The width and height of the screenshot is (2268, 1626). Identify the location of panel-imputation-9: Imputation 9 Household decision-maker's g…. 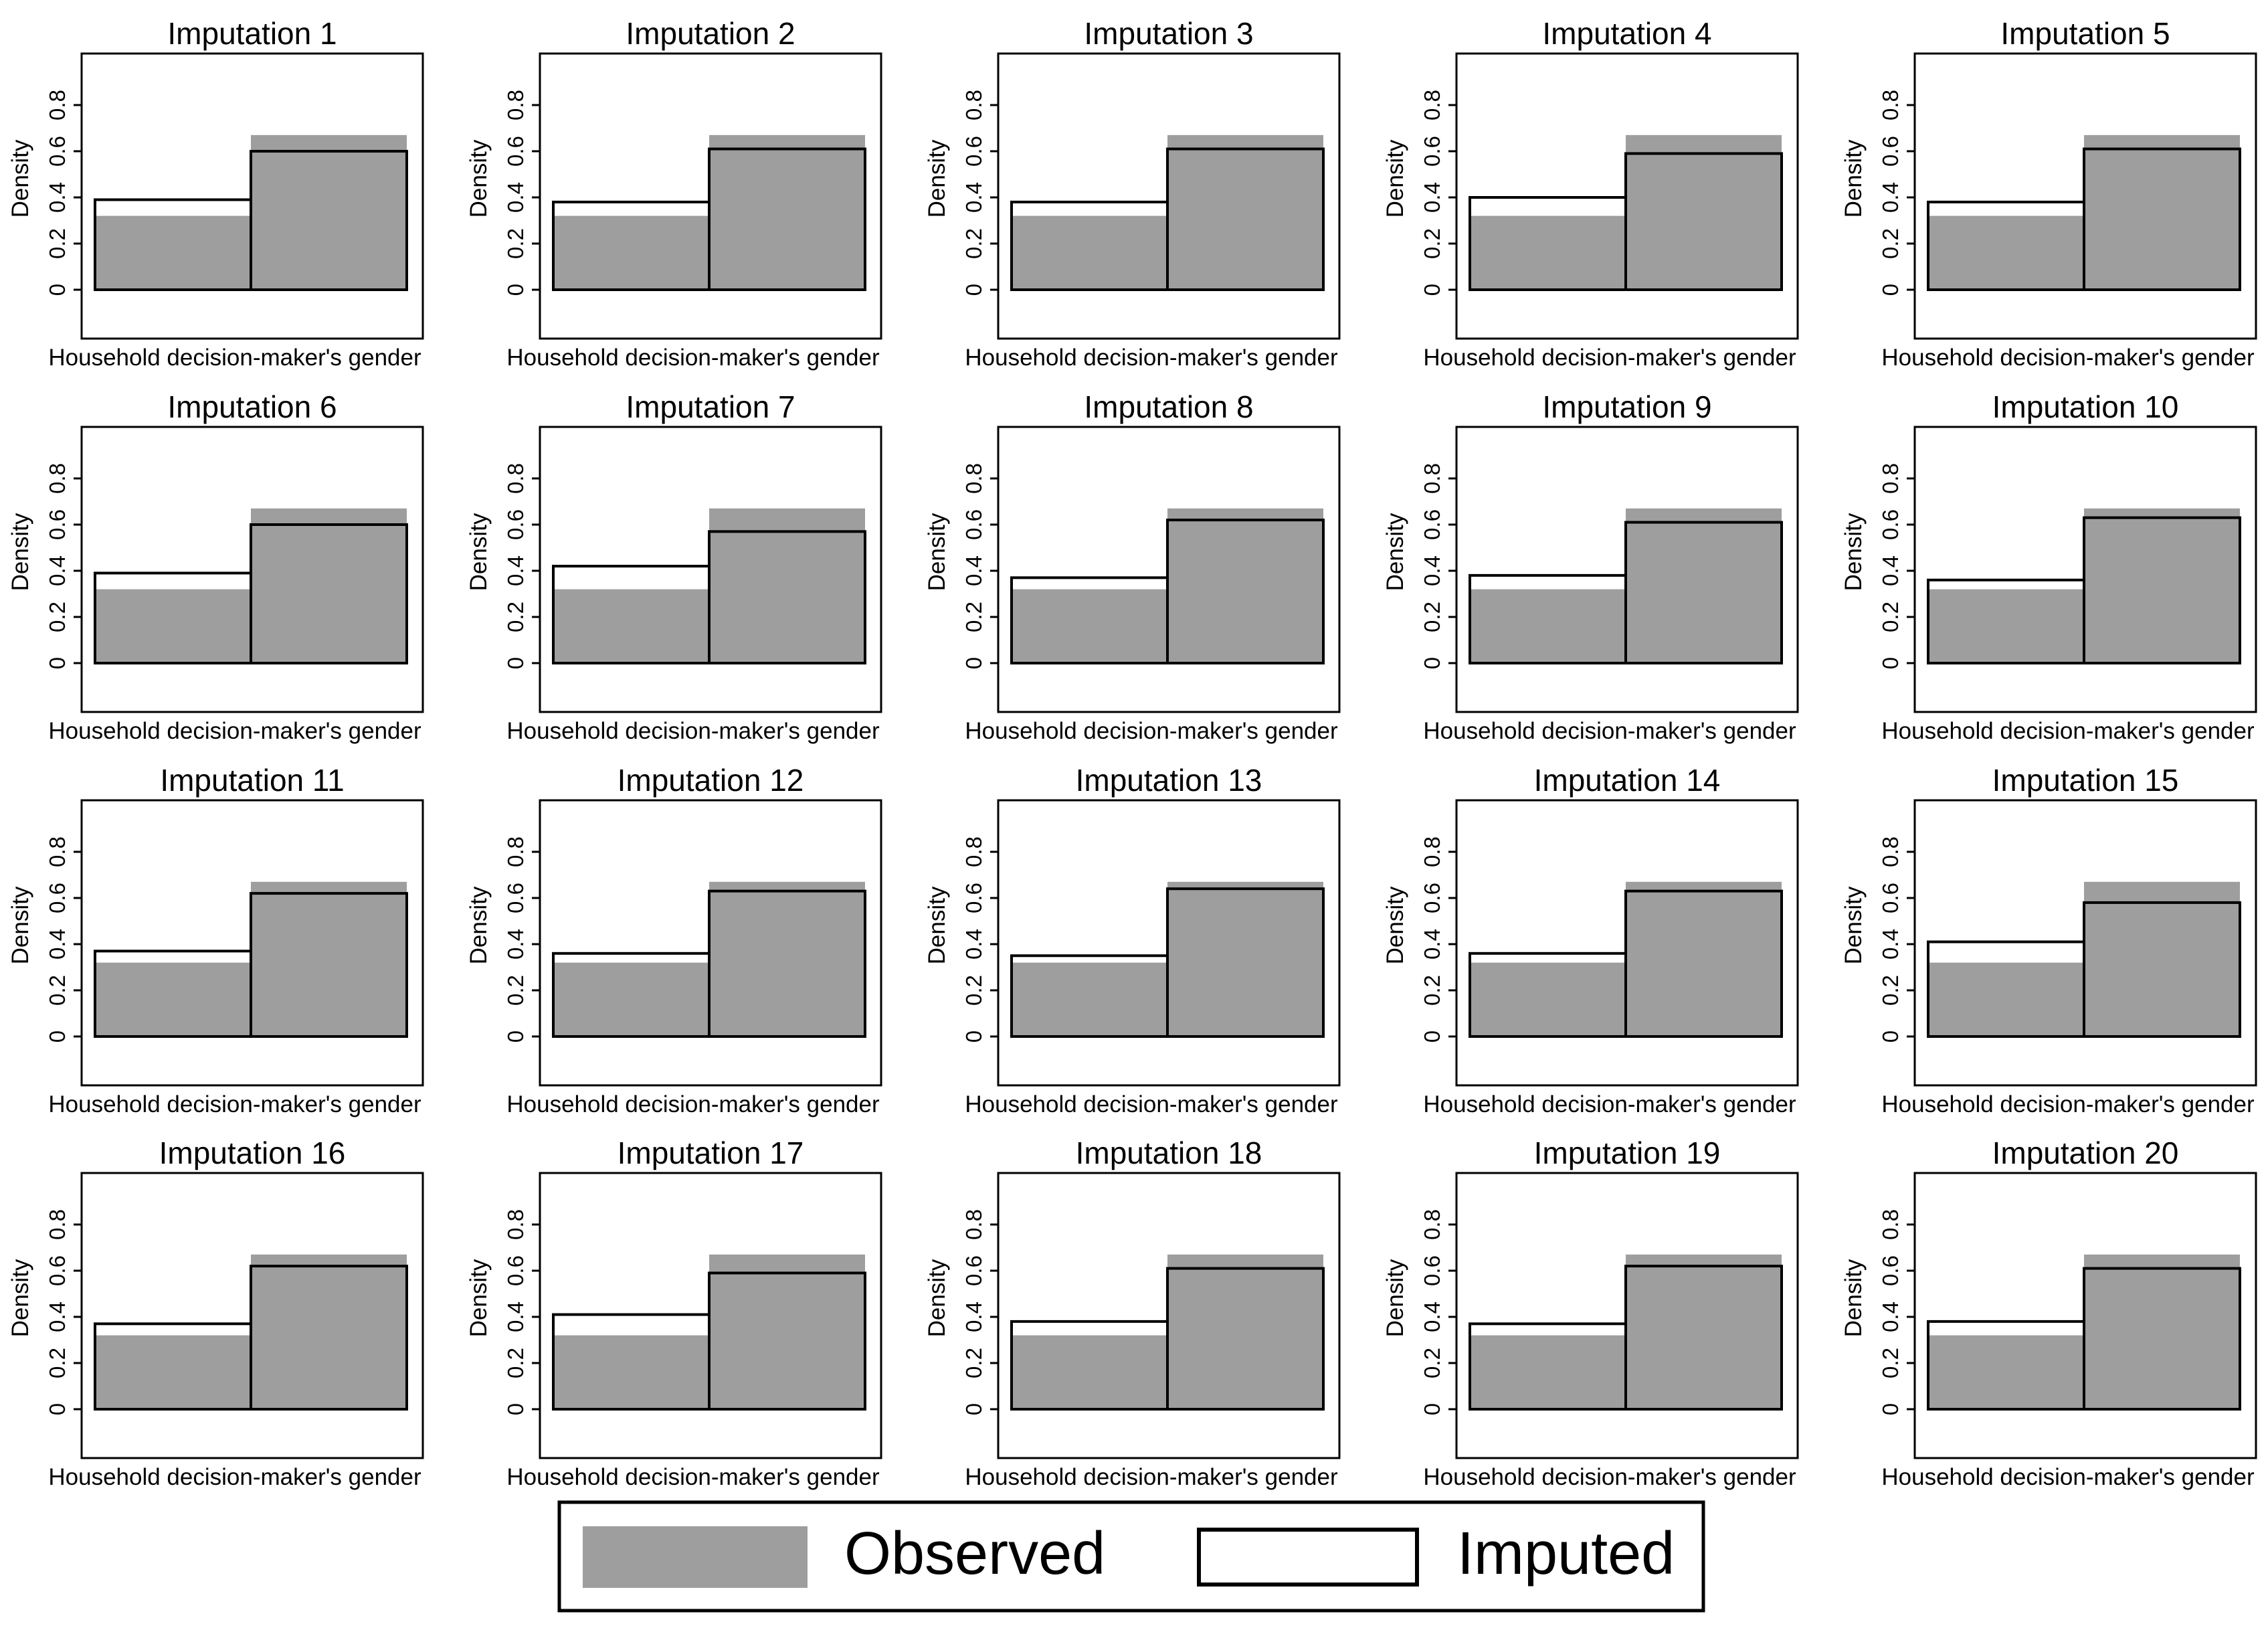
(1591, 566).